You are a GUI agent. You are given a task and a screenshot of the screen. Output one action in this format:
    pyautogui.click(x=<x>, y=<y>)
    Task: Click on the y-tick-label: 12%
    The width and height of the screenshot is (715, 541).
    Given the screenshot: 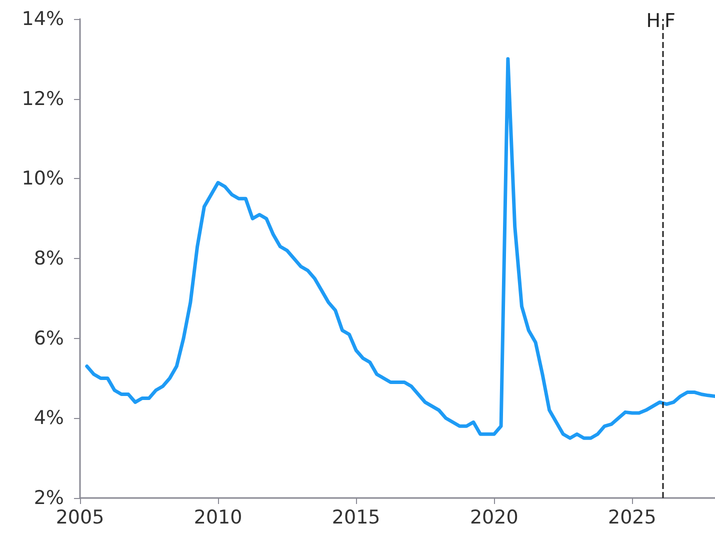 What is the action you would take?
    pyautogui.click(x=43, y=99)
    